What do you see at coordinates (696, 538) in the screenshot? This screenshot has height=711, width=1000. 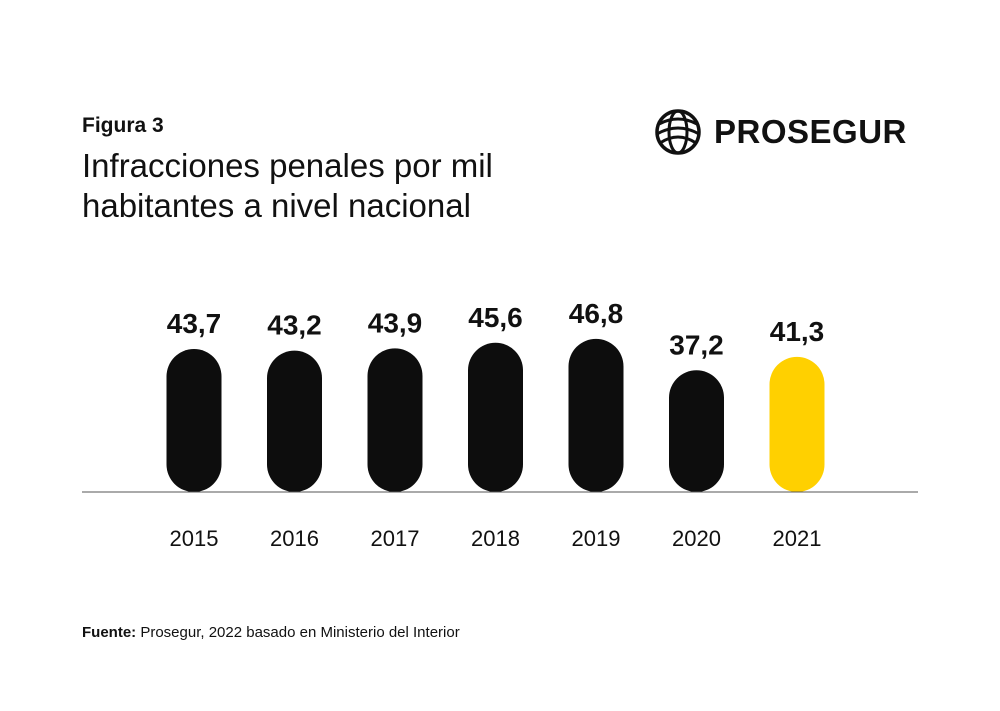 I see `x-tick-label-2020: 2020` at bounding box center [696, 538].